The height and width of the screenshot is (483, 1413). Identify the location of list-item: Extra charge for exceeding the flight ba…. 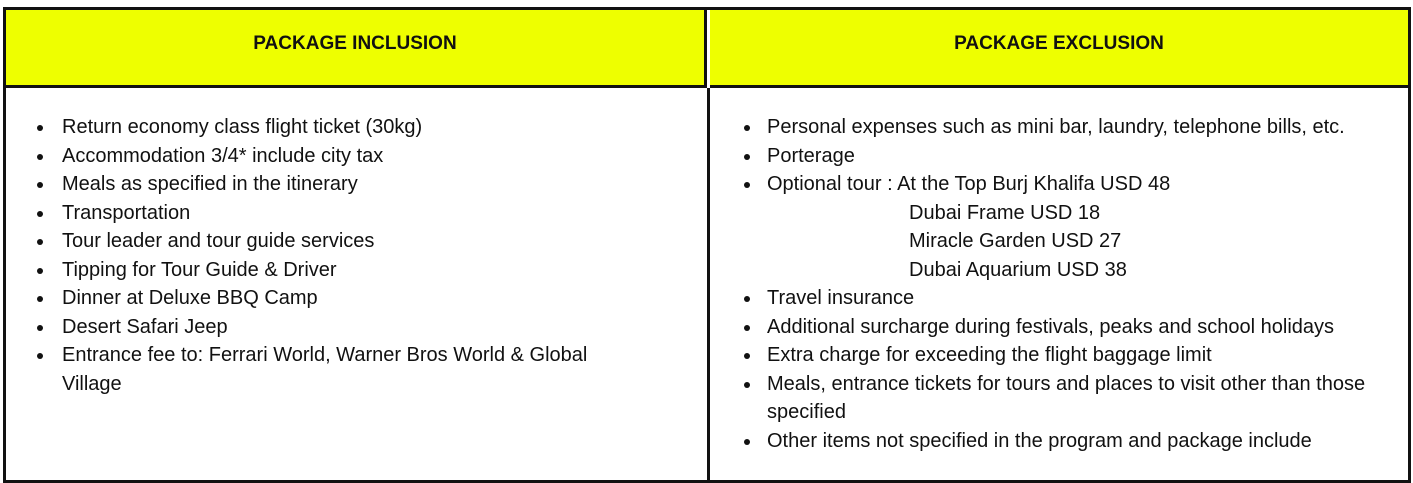
(1059, 355).